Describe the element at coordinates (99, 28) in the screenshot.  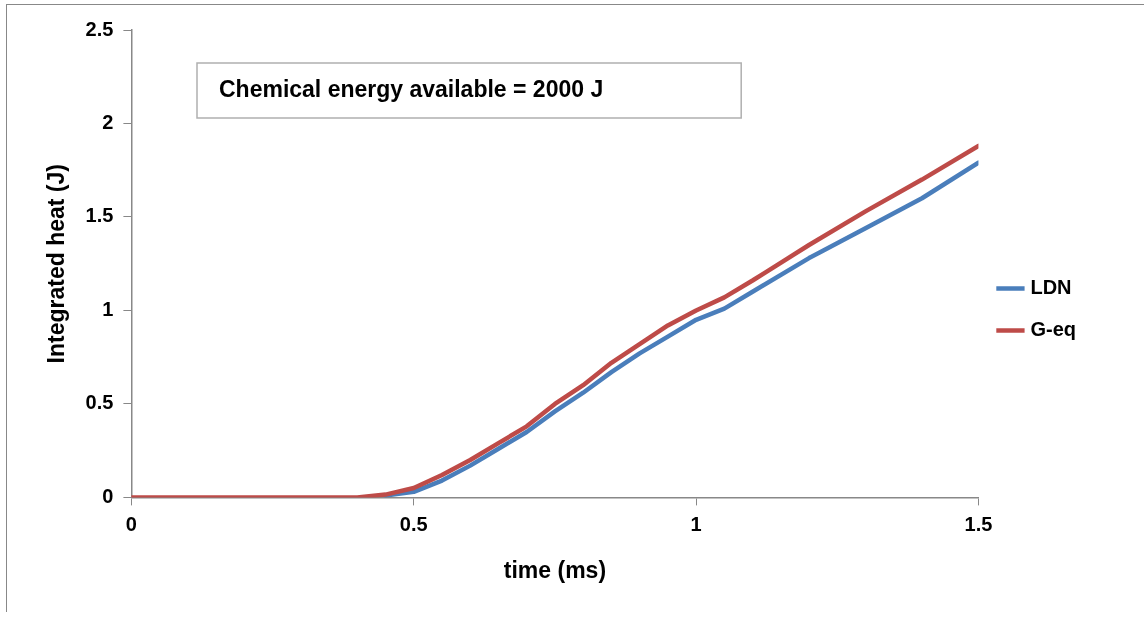
I see `y-tick-label: 2.5` at that location.